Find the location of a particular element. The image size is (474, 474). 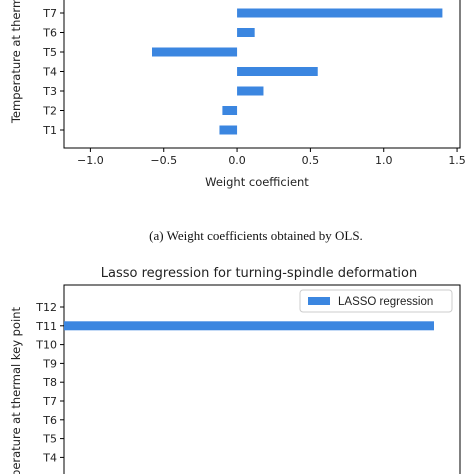

bottom-y-ticks: T12 T11 T10 T9 T8 T7 T6 T5 T4 is located at coordinates (49, 382).